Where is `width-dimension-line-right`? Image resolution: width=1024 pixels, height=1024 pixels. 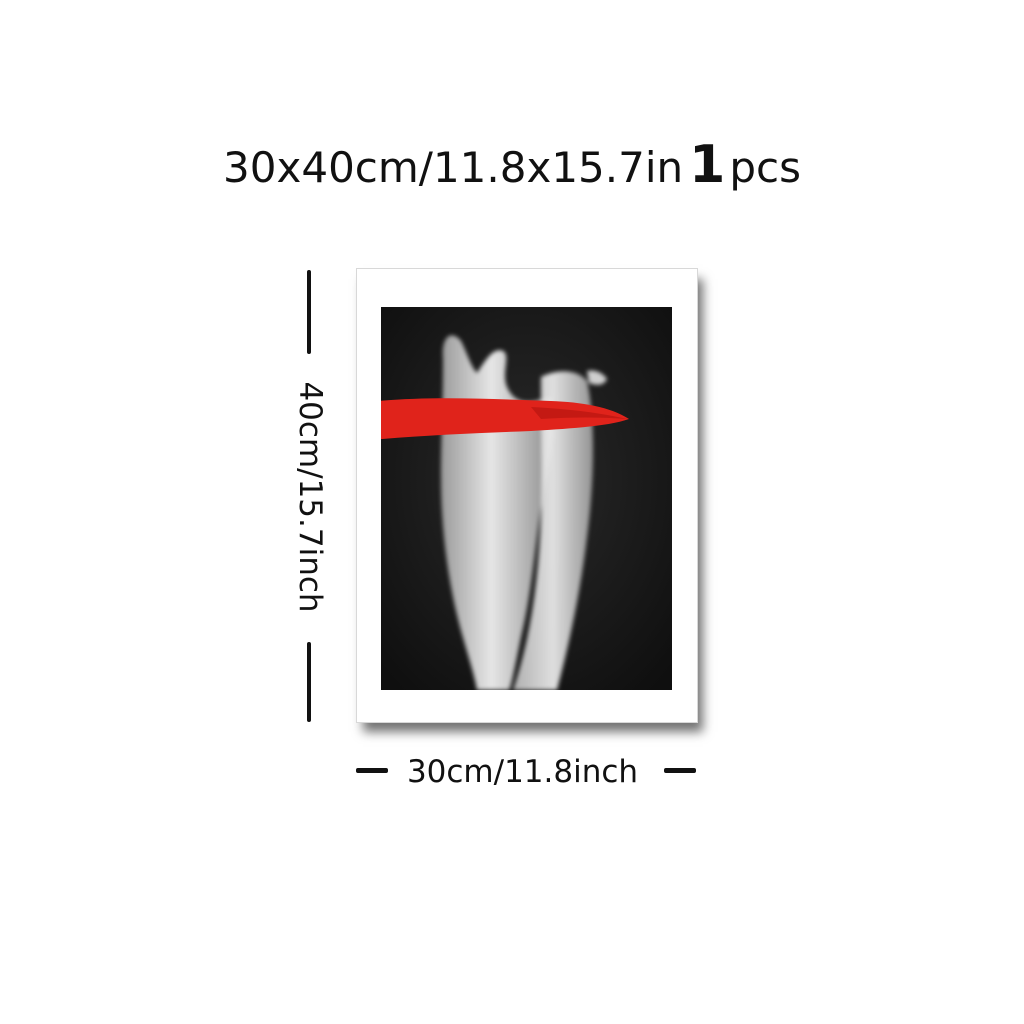
width-dimension-line-right is located at coordinates (680, 770).